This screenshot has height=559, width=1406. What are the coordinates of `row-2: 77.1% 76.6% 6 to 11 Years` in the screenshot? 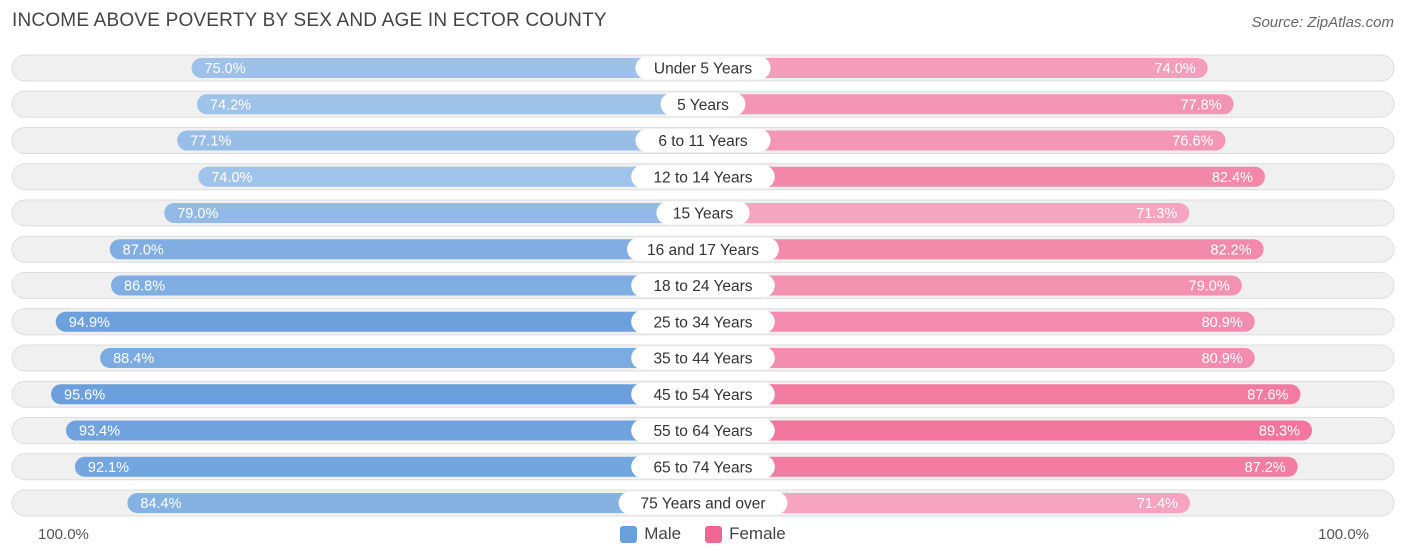 It's located at (703, 140).